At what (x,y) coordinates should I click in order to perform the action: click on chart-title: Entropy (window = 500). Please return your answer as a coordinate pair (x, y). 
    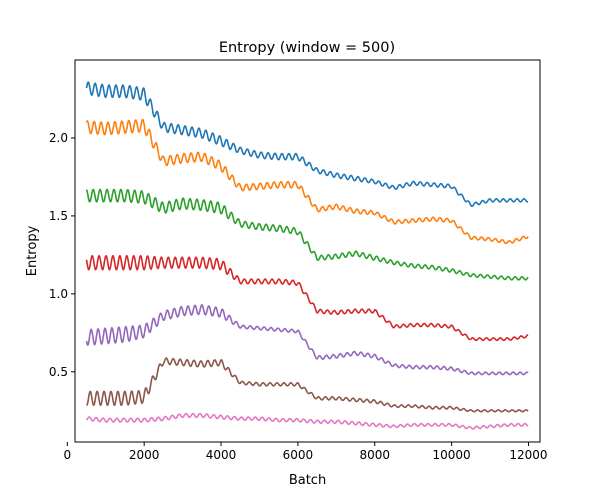
    Looking at the image, I should click on (307, 48).